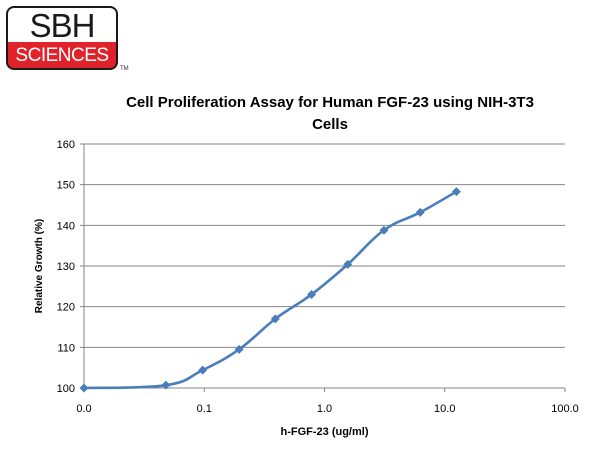  Describe the element at coordinates (66, 308) in the screenshot. I see `y-tick-label: 120` at that location.